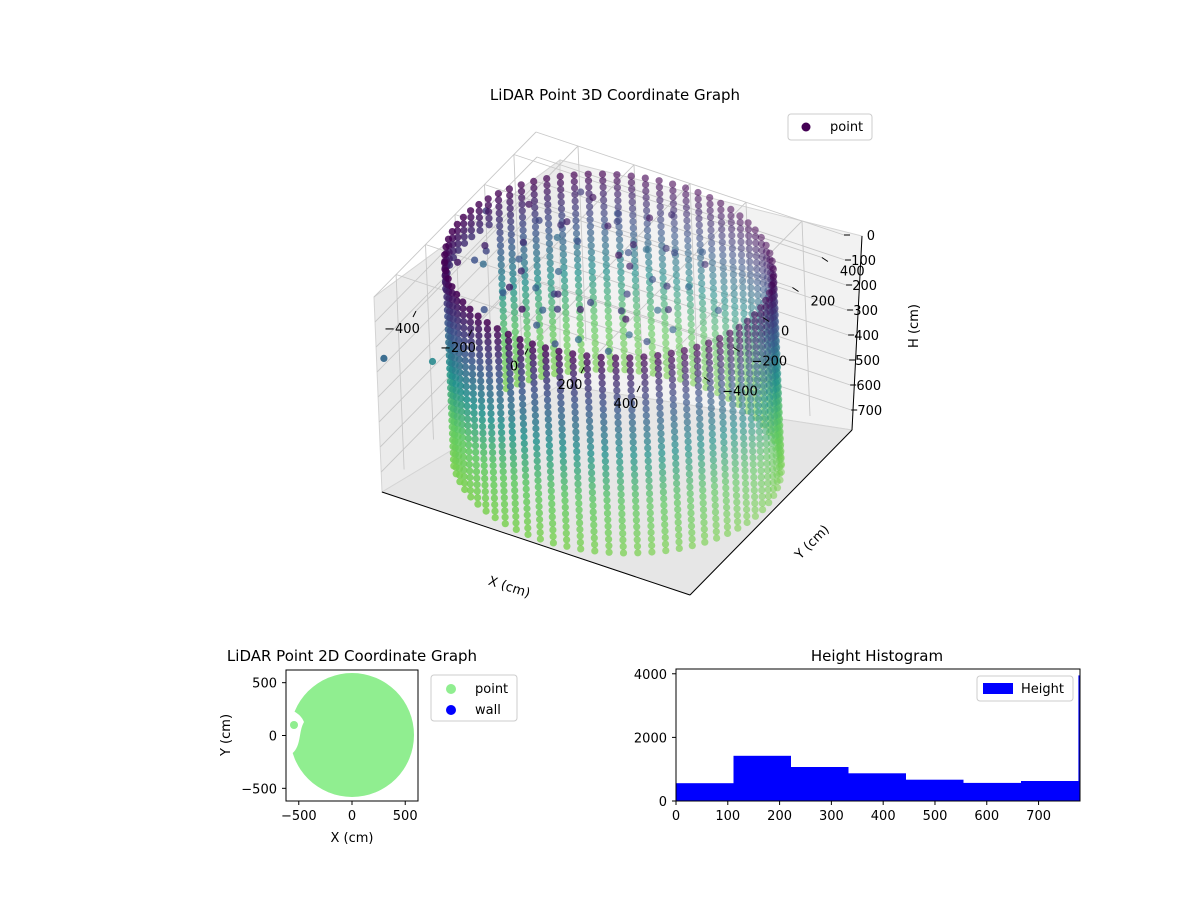  Describe the element at coordinates (740, 392) in the screenshot. I see `y-tick-label-3d: −400` at that location.